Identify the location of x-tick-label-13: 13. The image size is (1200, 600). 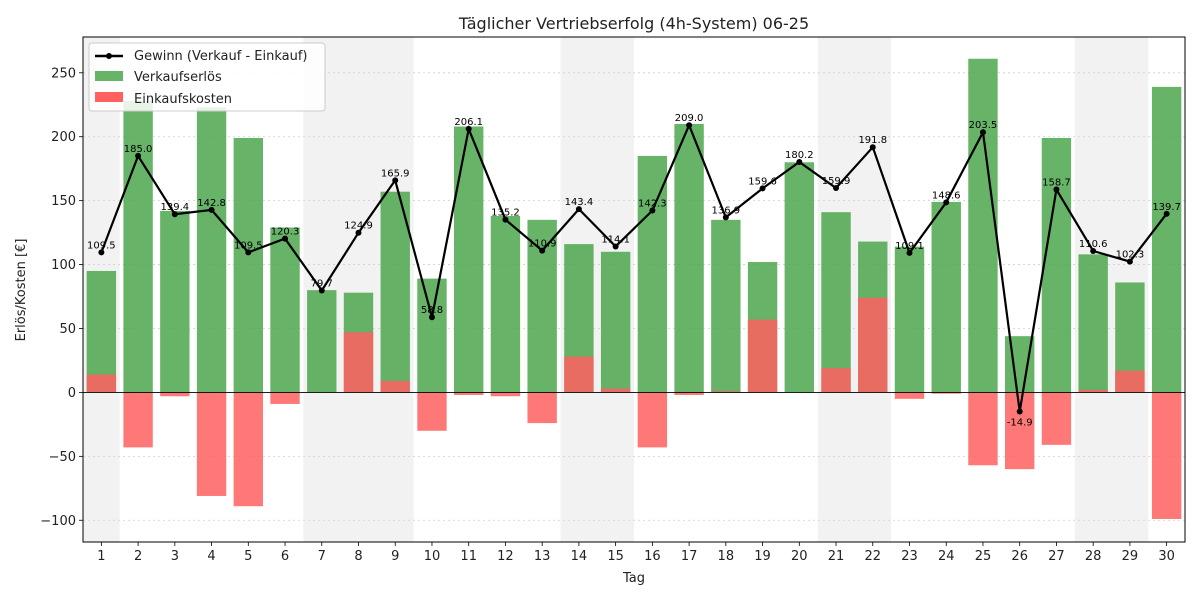
(542, 556).